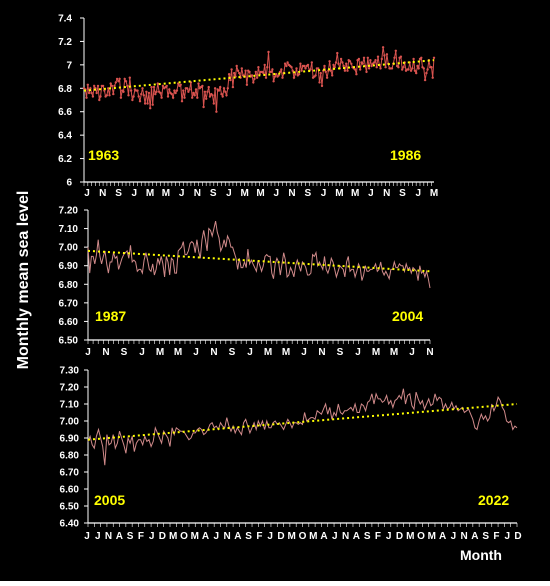 The height and width of the screenshot is (586, 550). I want to click on panel3-y-tick-label: 6.40, so click(70, 524).